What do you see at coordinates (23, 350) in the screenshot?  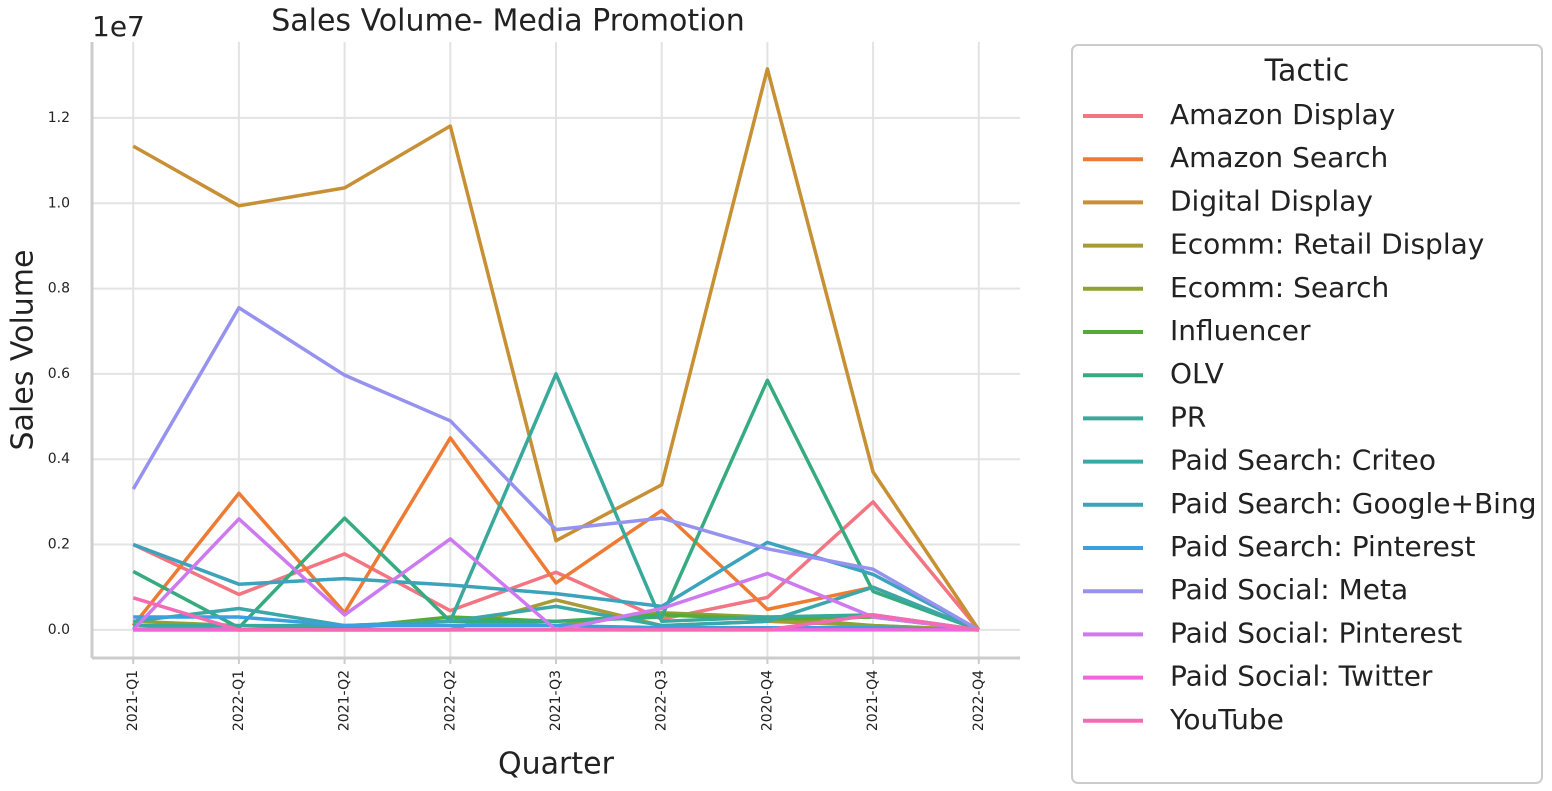 I see `y-axis-label: Sales Volume` at bounding box center [23, 350].